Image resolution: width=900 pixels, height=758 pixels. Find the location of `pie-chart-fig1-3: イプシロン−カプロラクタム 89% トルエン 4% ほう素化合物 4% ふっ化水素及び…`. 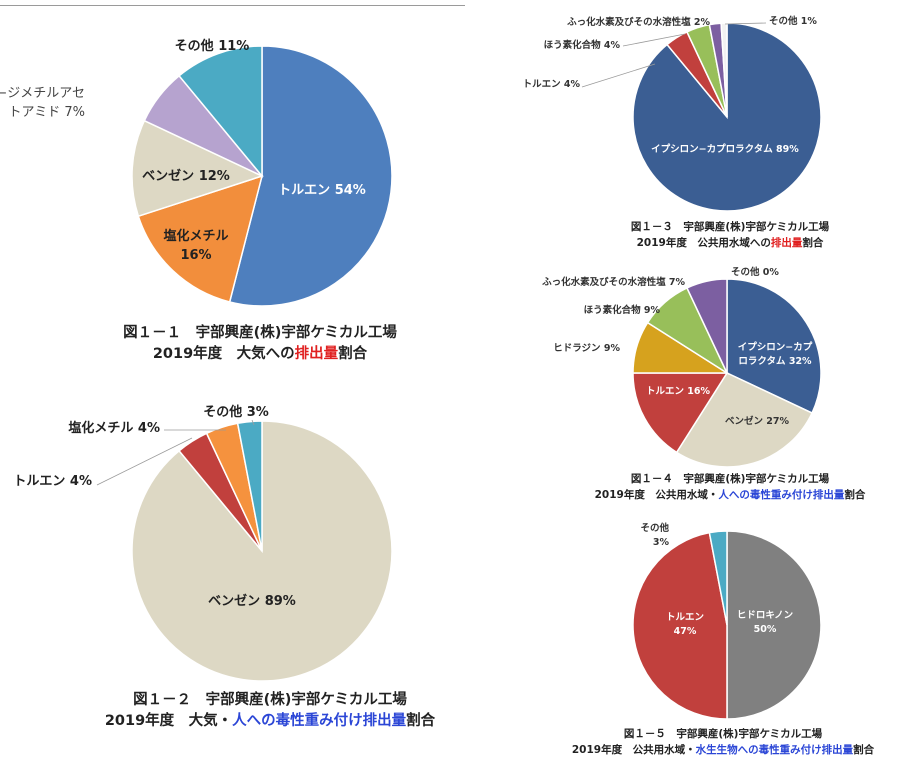

pie-chart-fig1-3: イプシロン−カプロラクタム 89% トルエン 4% ほう素化合物 4% ふっ化水素及び… is located at coordinates (672, 113).